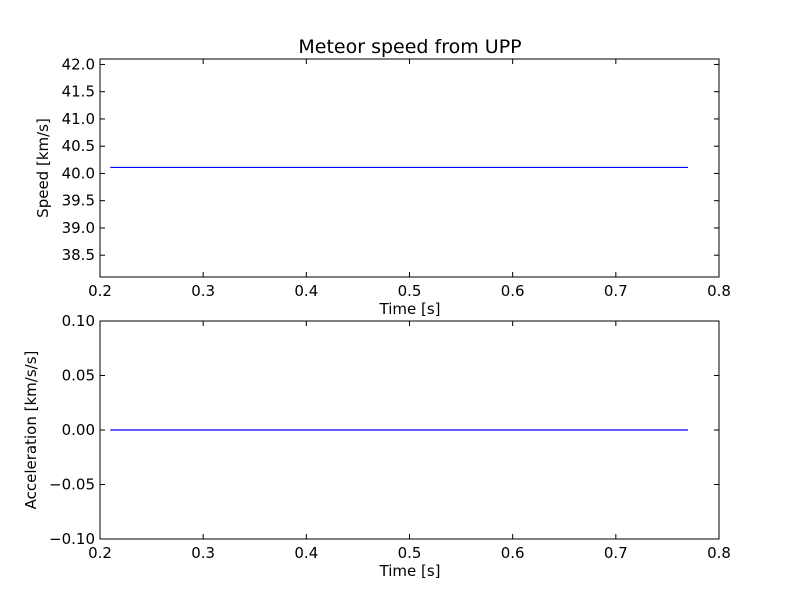  I want to click on speed-y-tick-label: 40.5, so click(78, 146).